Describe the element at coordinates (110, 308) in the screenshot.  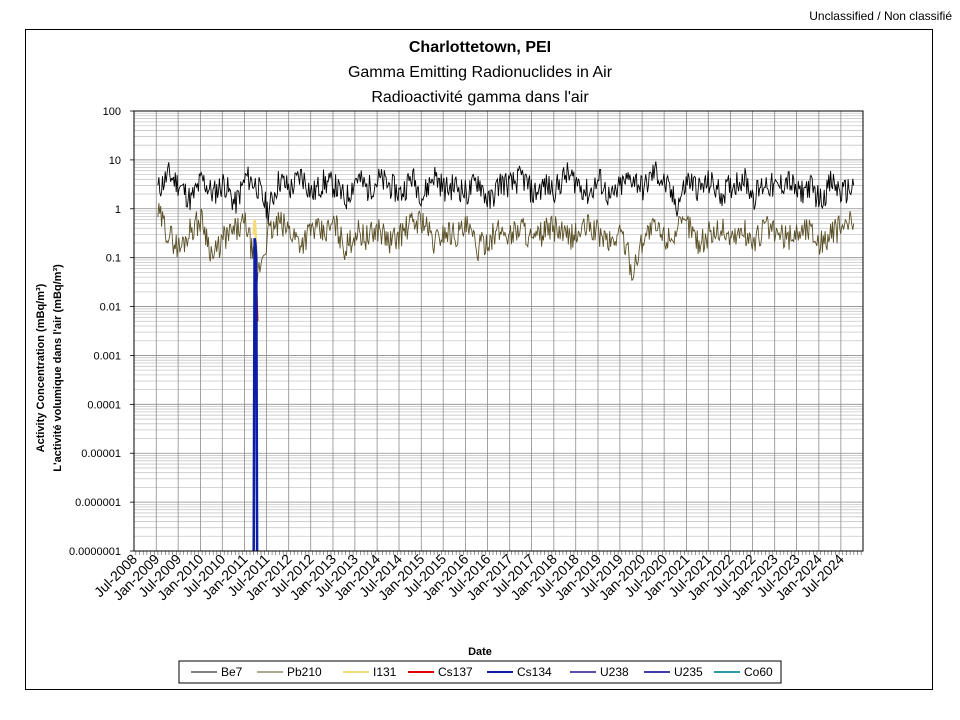
I see `y-tick-label: 0.01` at that location.